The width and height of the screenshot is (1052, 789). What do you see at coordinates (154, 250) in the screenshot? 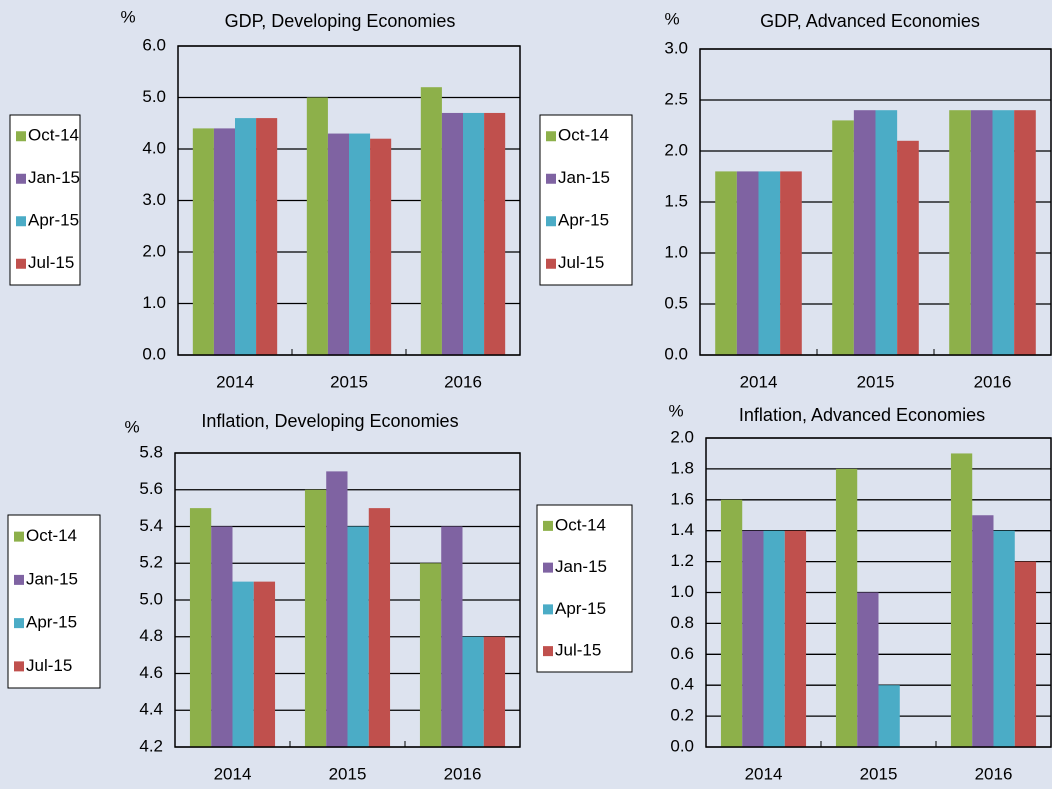
I see `y-tick-label: 2.0` at bounding box center [154, 250].